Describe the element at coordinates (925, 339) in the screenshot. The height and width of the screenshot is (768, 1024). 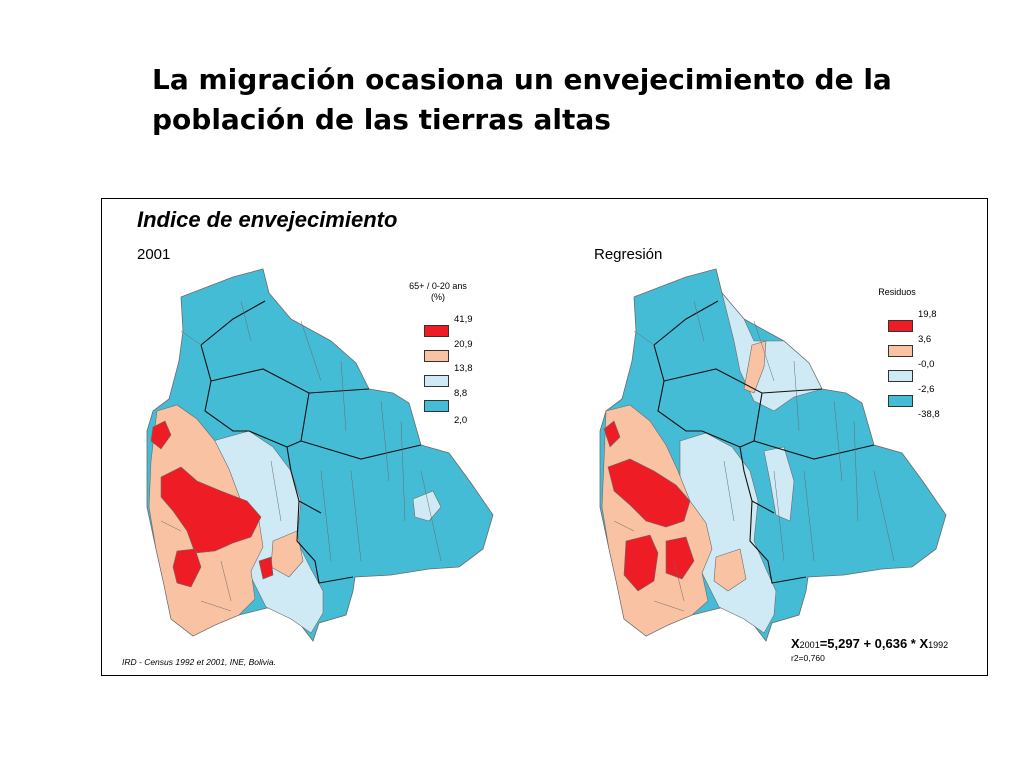
I see `right-legend-value-2: 3,6` at that location.